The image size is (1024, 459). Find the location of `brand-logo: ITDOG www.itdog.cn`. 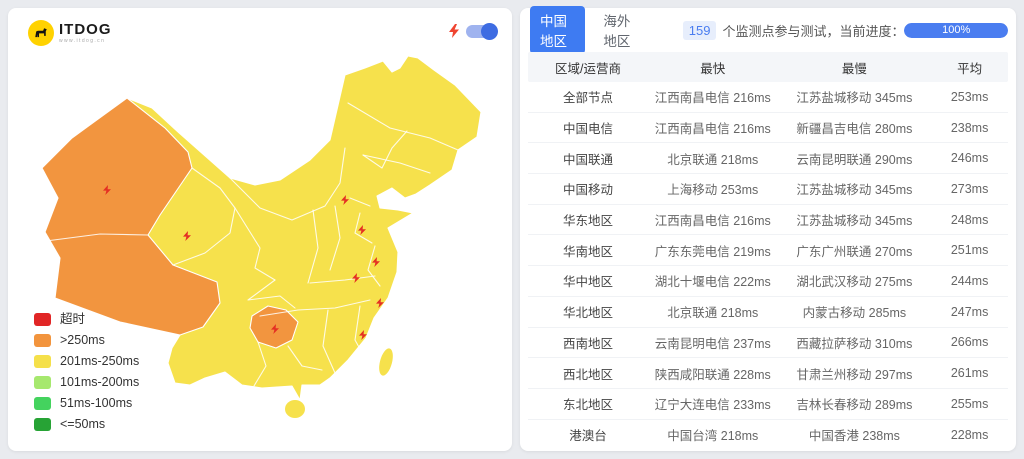

brand-logo: ITDOG www.itdog.cn is located at coordinates (70, 33).